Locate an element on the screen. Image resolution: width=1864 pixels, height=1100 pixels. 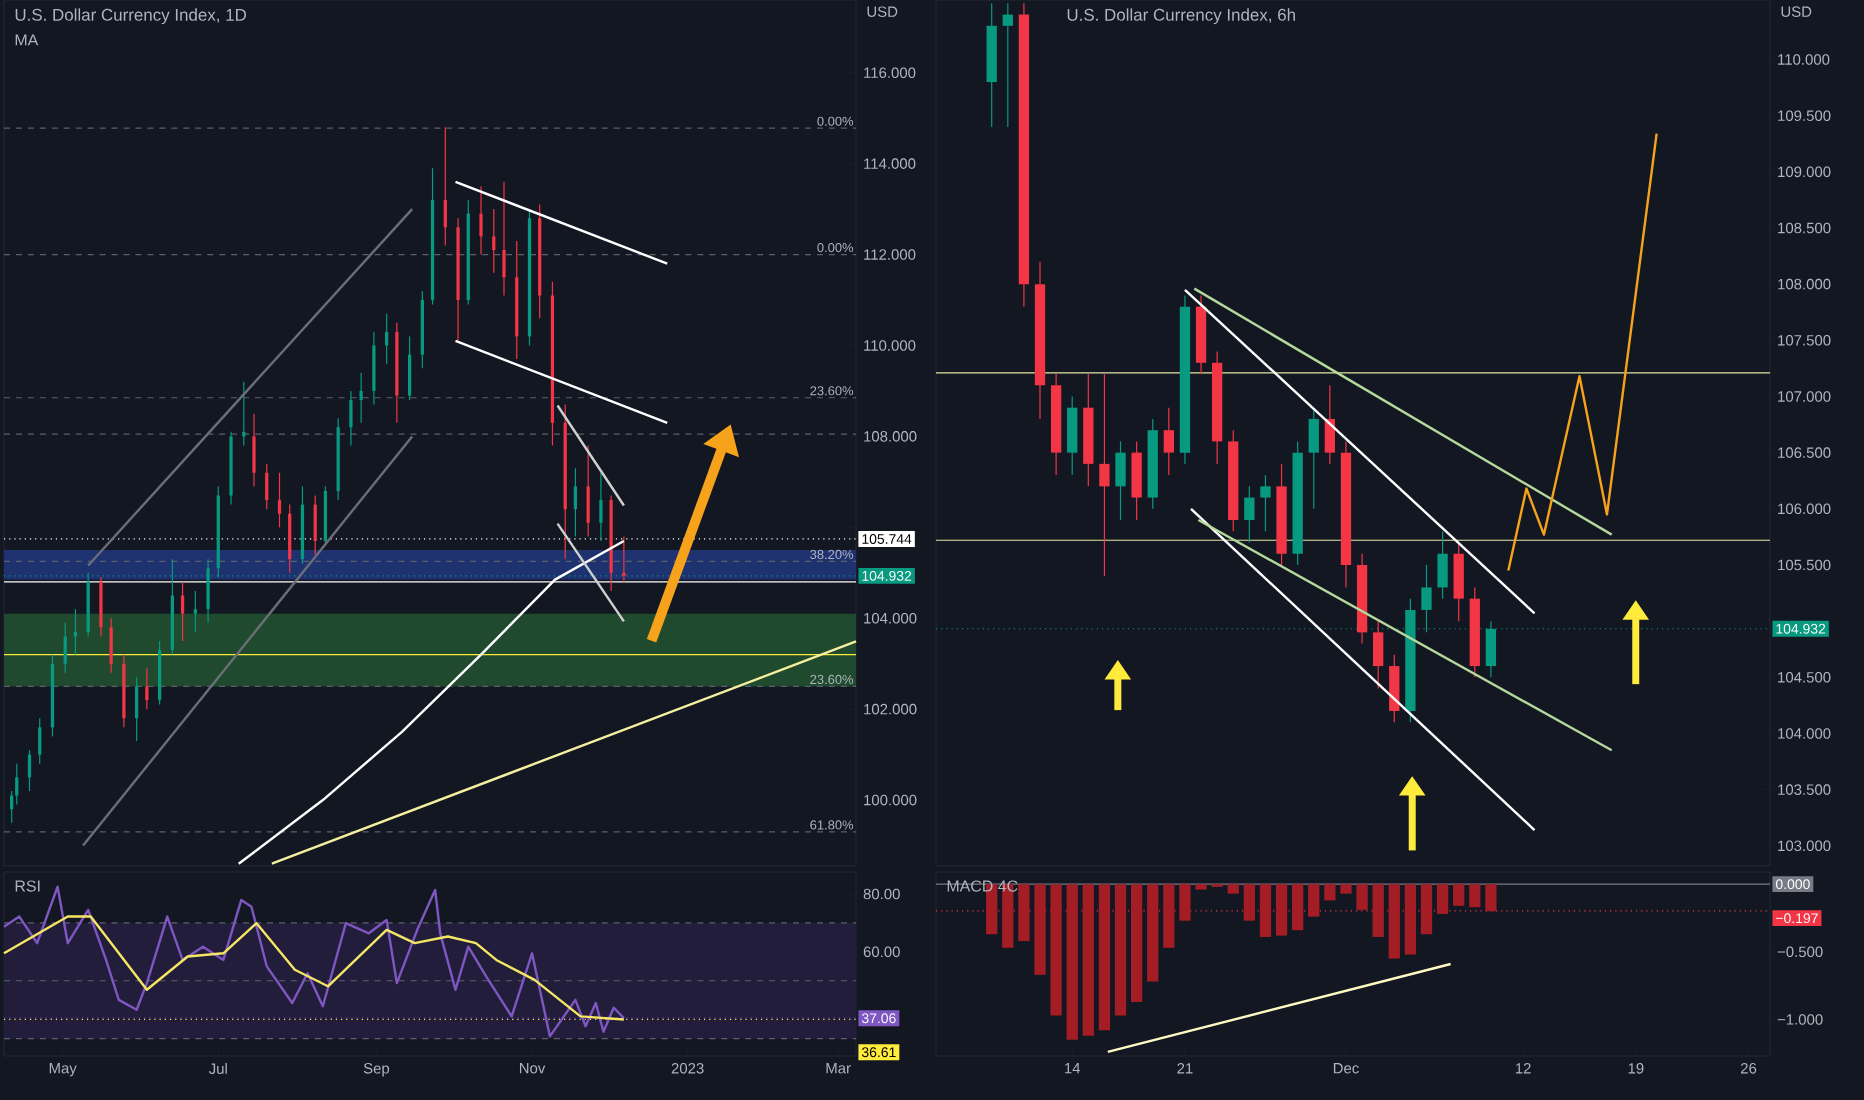
chart-title: U.S. Dollar Currency Index, 1D is located at coordinates (131, 16).